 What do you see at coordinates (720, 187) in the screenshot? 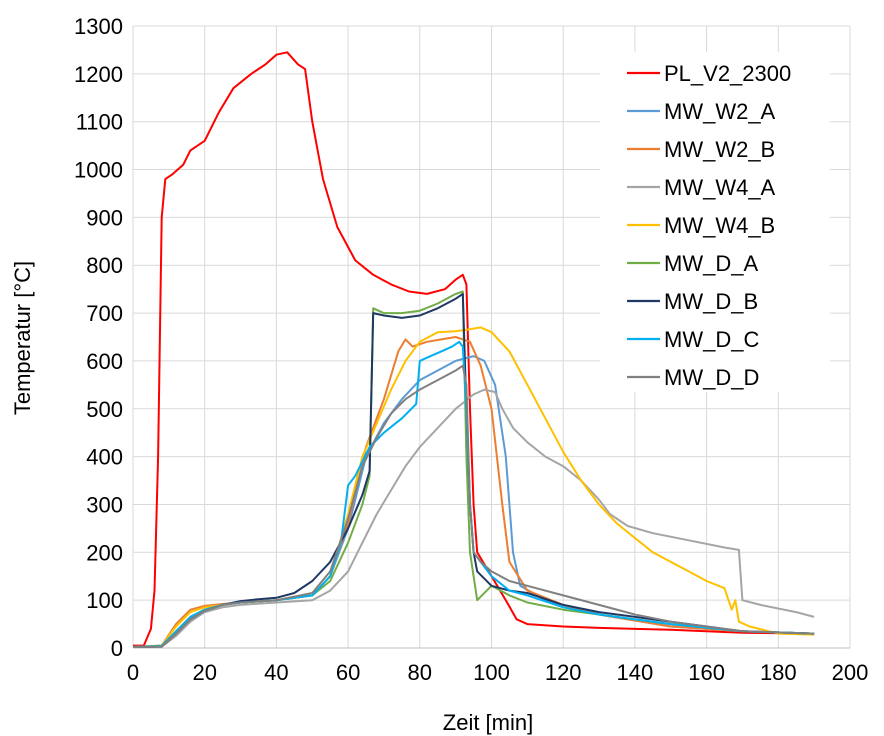
I see `legend-label: MW_W4_A` at bounding box center [720, 187].